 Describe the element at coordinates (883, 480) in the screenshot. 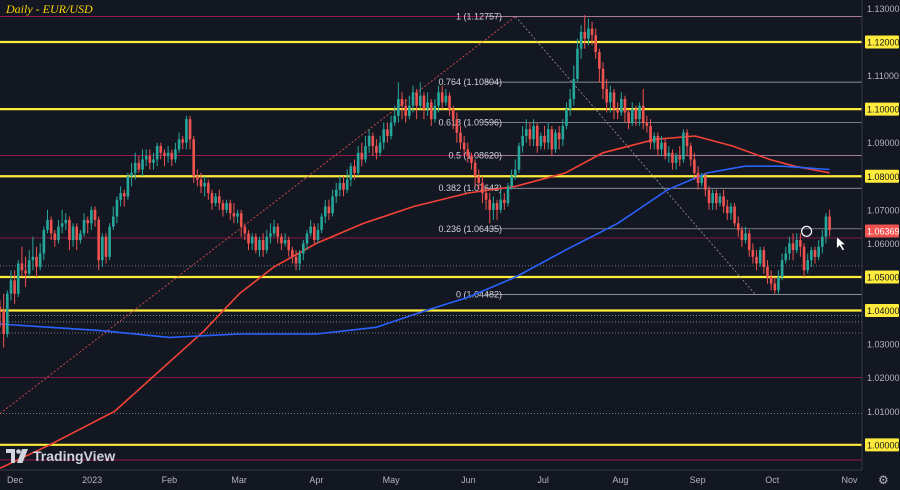

I see `gear-icon: ⚙` at that location.